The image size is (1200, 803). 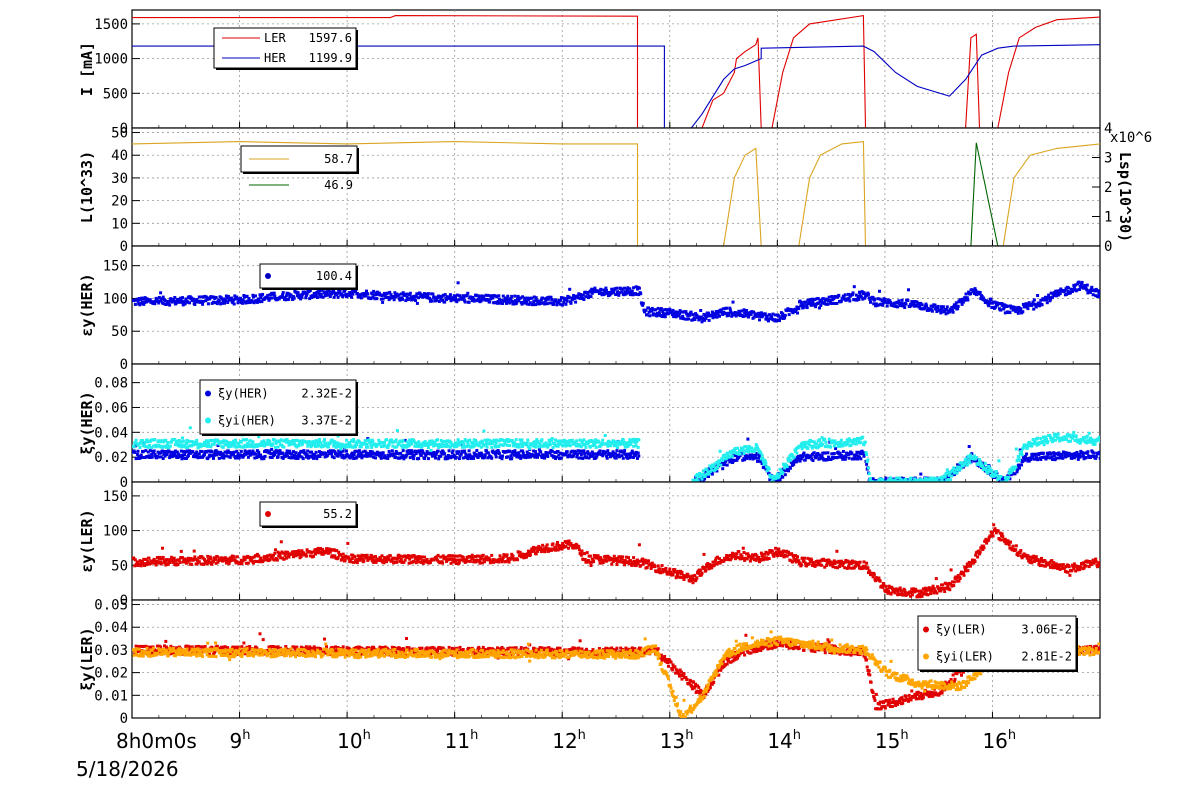 I want to click on y-tick-label: 100, so click(x=115, y=299).